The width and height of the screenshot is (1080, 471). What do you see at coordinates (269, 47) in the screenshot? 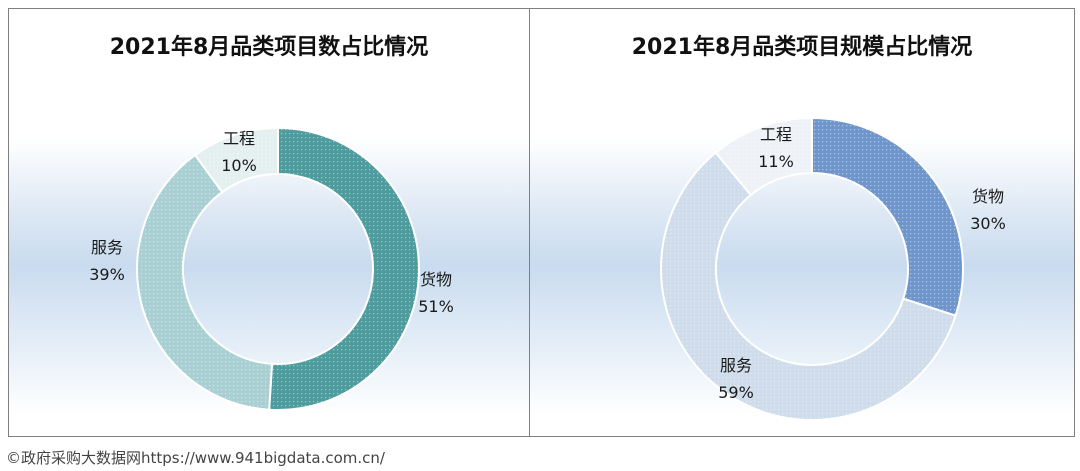
I see `chart-title: 2021年8月品类项目数占比情况` at bounding box center [269, 47].